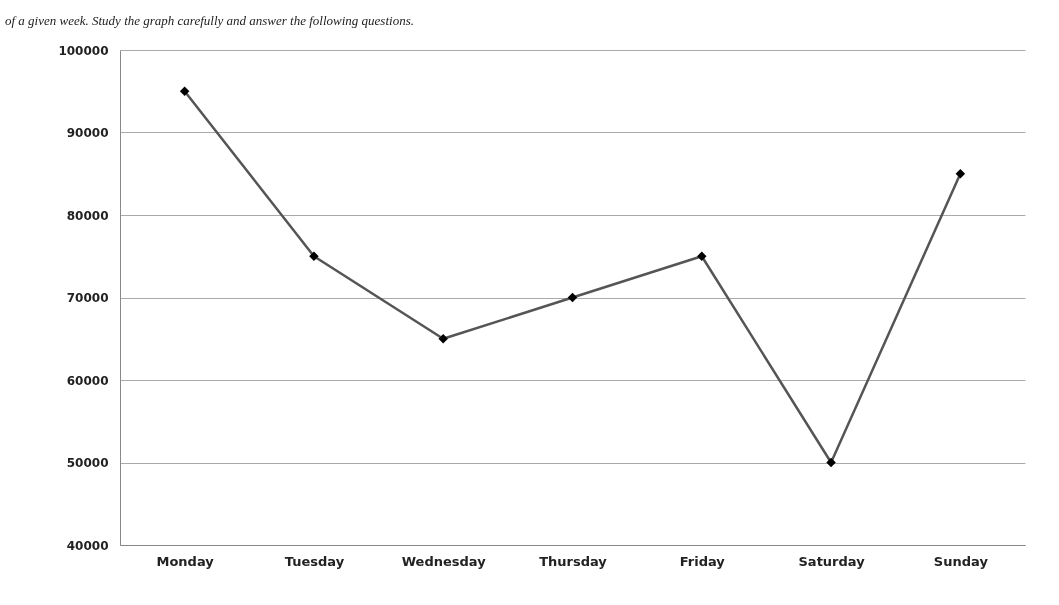  I want to click on x-tick-label: Sunday, so click(961, 561).